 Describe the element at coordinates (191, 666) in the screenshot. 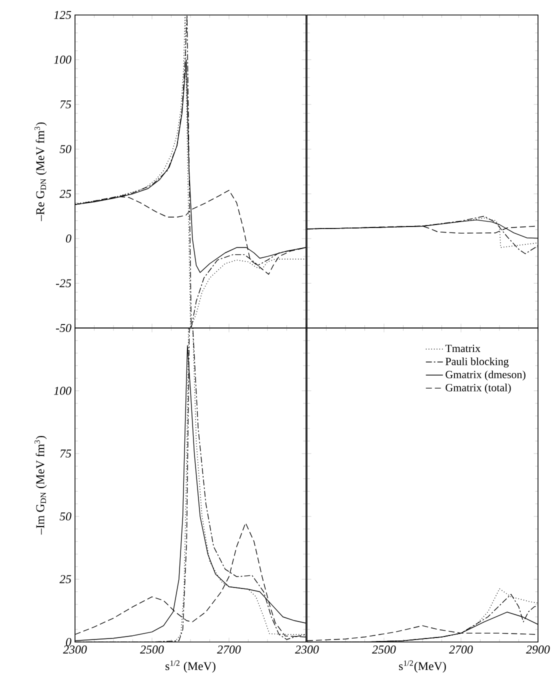

I see `x-axis-title: s$^{1/2}$ (MeV)` at that location.